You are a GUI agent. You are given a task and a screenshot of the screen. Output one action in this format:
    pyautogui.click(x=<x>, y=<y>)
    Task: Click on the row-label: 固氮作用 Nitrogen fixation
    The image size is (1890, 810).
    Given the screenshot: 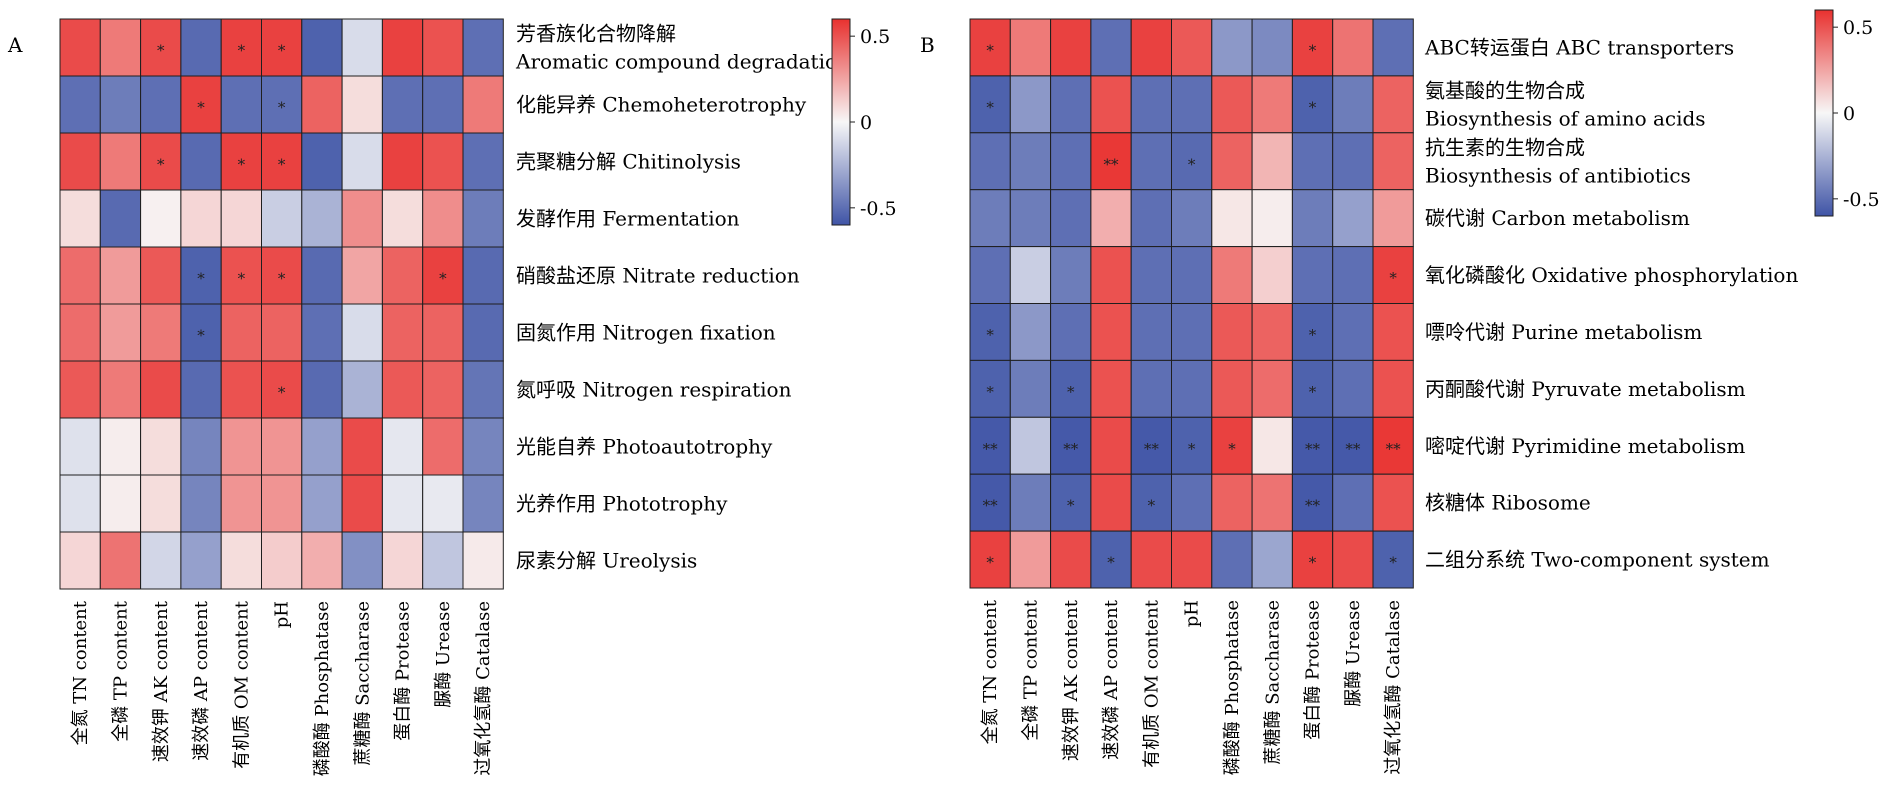 What is the action you would take?
    pyautogui.click(x=646, y=333)
    